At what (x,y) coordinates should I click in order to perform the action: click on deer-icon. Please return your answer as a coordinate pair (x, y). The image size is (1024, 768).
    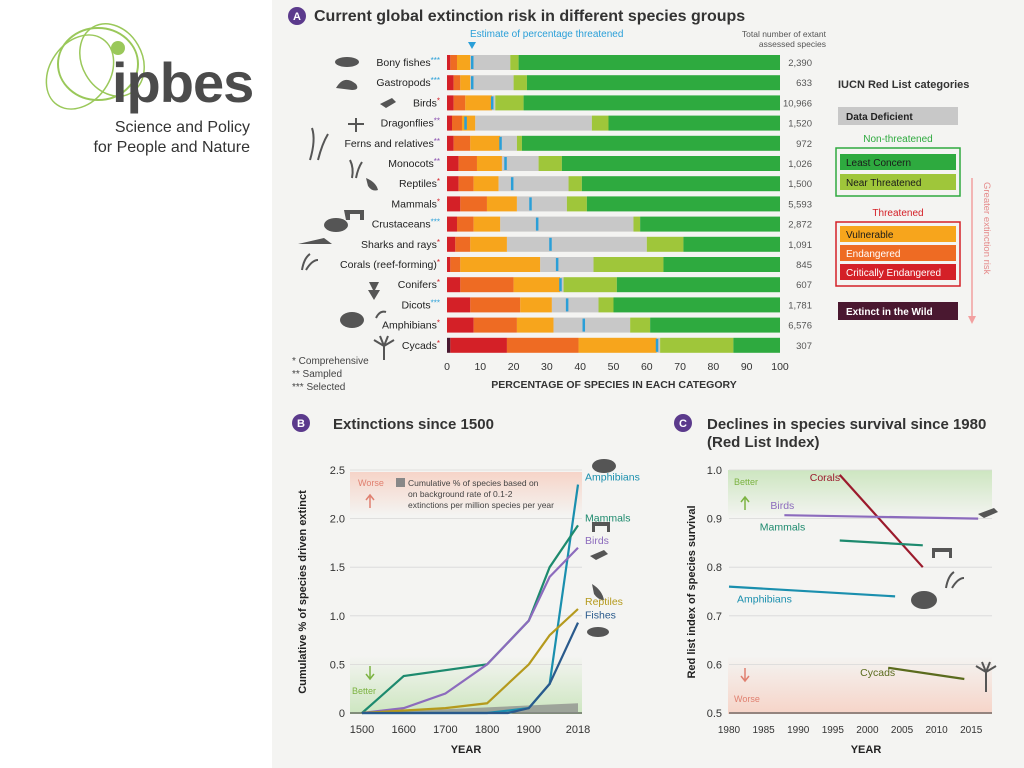
    Looking at the image, I should click on (602, 520).